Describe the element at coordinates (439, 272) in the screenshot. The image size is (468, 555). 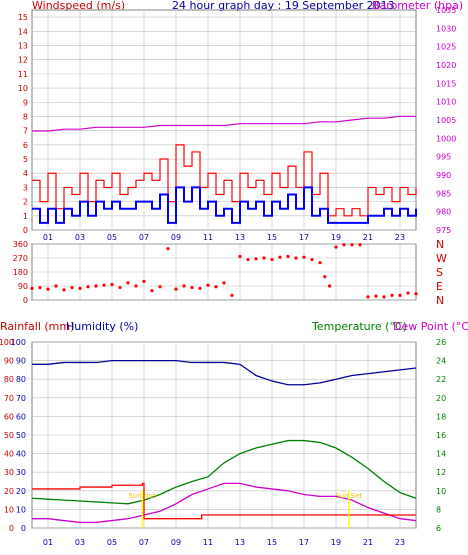
I see `compass-label: S` at that location.